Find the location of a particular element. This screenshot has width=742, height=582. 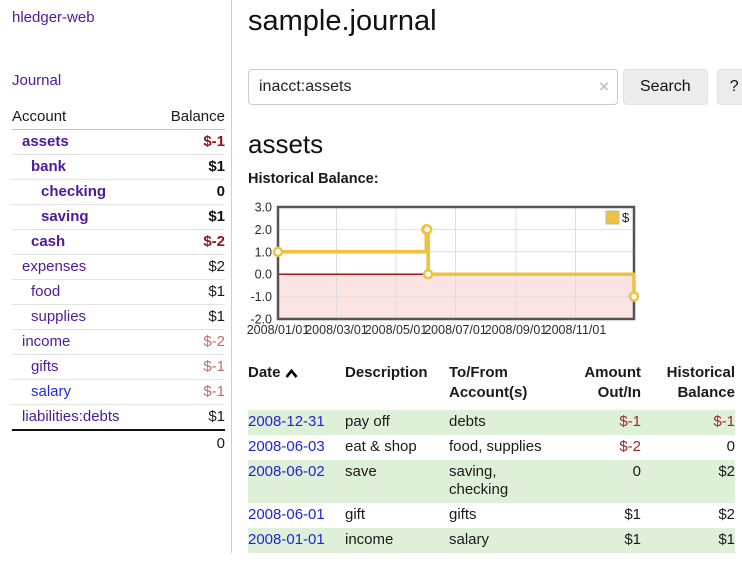

transaction-accounts: saving, checking is located at coordinates (479, 480).